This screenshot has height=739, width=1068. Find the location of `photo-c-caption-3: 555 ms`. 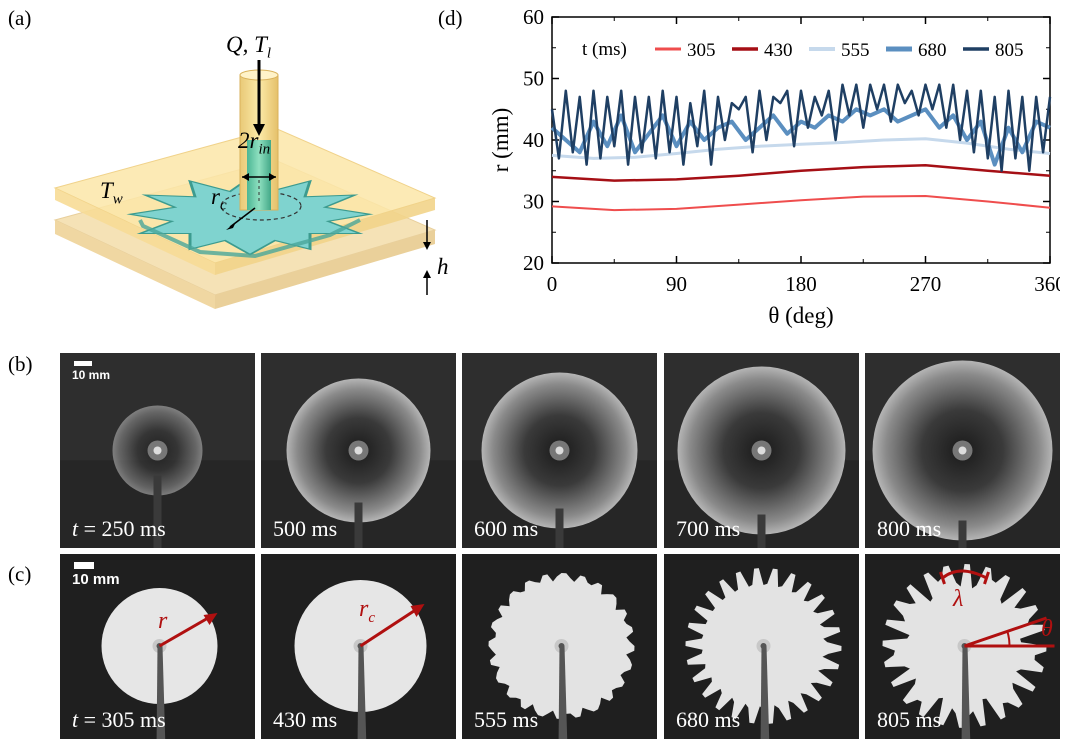

photo-c-caption-3: 555 ms is located at coordinates (506, 719).